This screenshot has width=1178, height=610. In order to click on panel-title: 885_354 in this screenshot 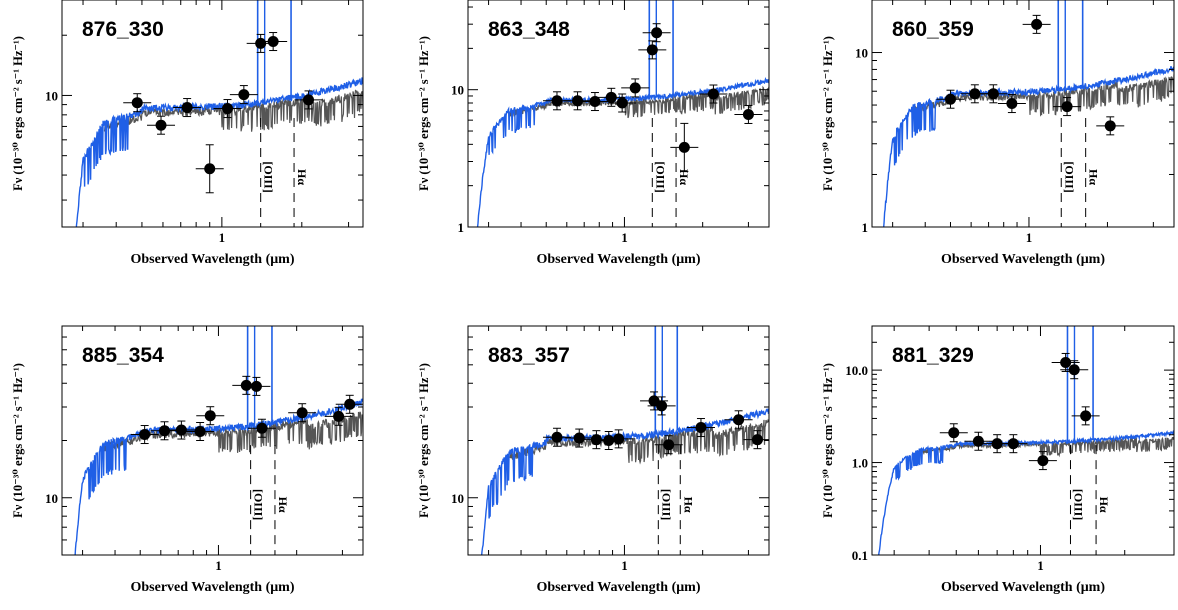, I will do `click(123, 355)`.